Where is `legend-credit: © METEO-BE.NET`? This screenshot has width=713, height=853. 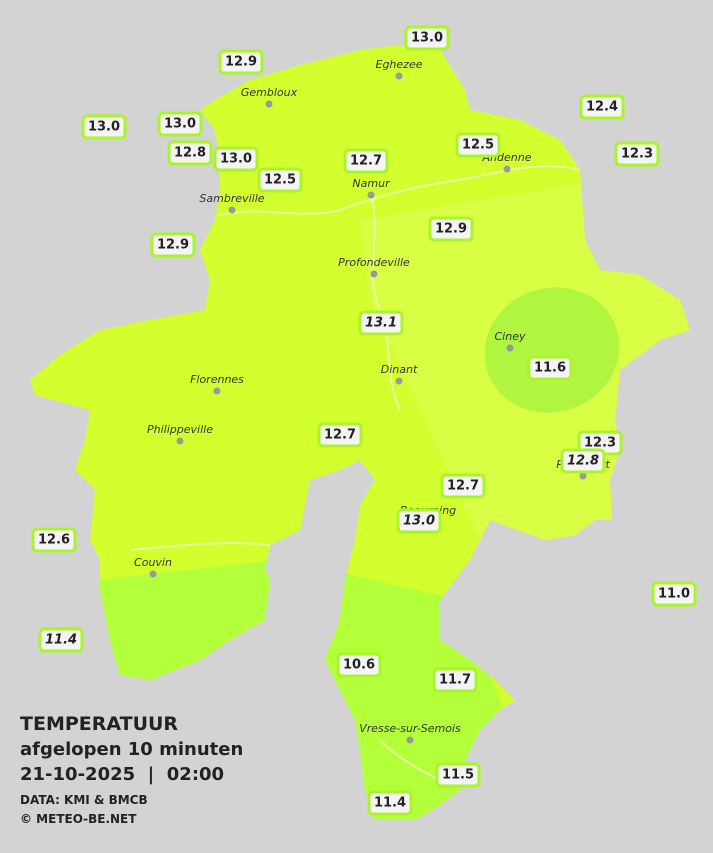 legend-credit: © METEO-BE.NET is located at coordinates (78, 819).